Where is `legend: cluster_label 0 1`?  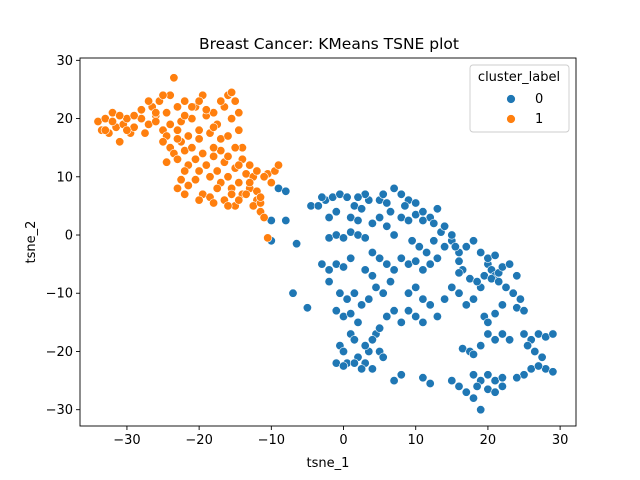 legend: cluster_label 0 1 is located at coordinates (519, 98).